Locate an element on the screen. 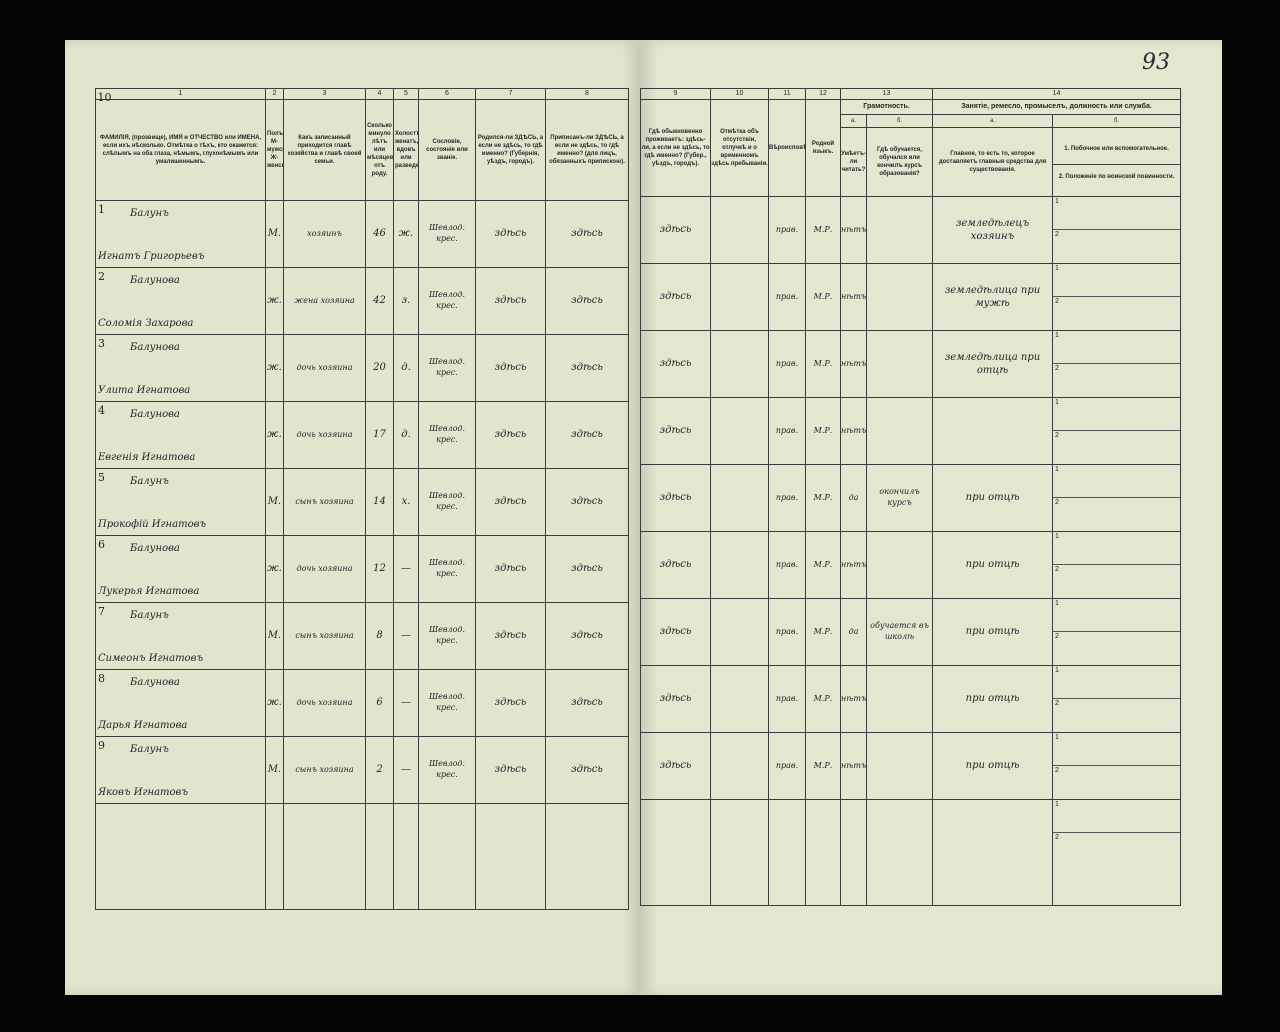  column-subheader: б. is located at coordinates (1117, 121).